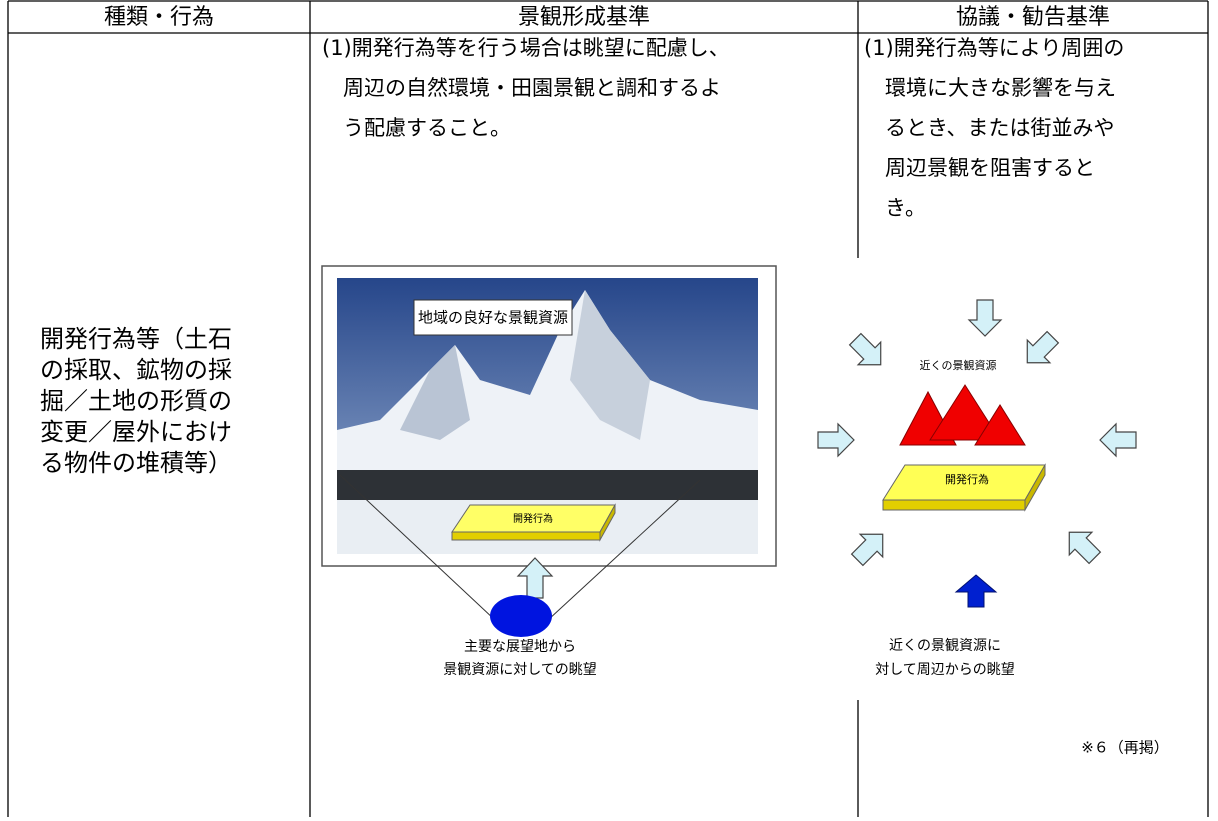  What do you see at coordinates (1000, 88) in the screenshot?
I see `text-line: 環境に大きな影響を与え` at bounding box center [1000, 88].